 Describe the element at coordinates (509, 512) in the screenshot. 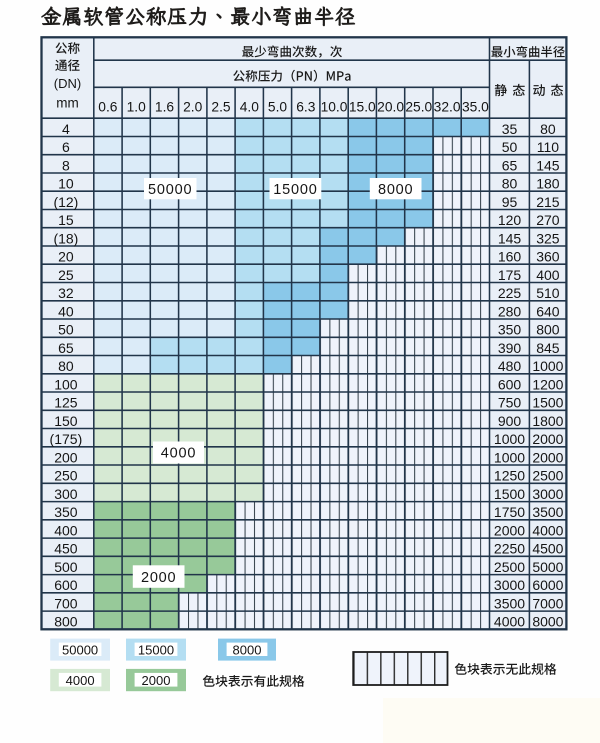

I see `svg-text: 1750` at that location.